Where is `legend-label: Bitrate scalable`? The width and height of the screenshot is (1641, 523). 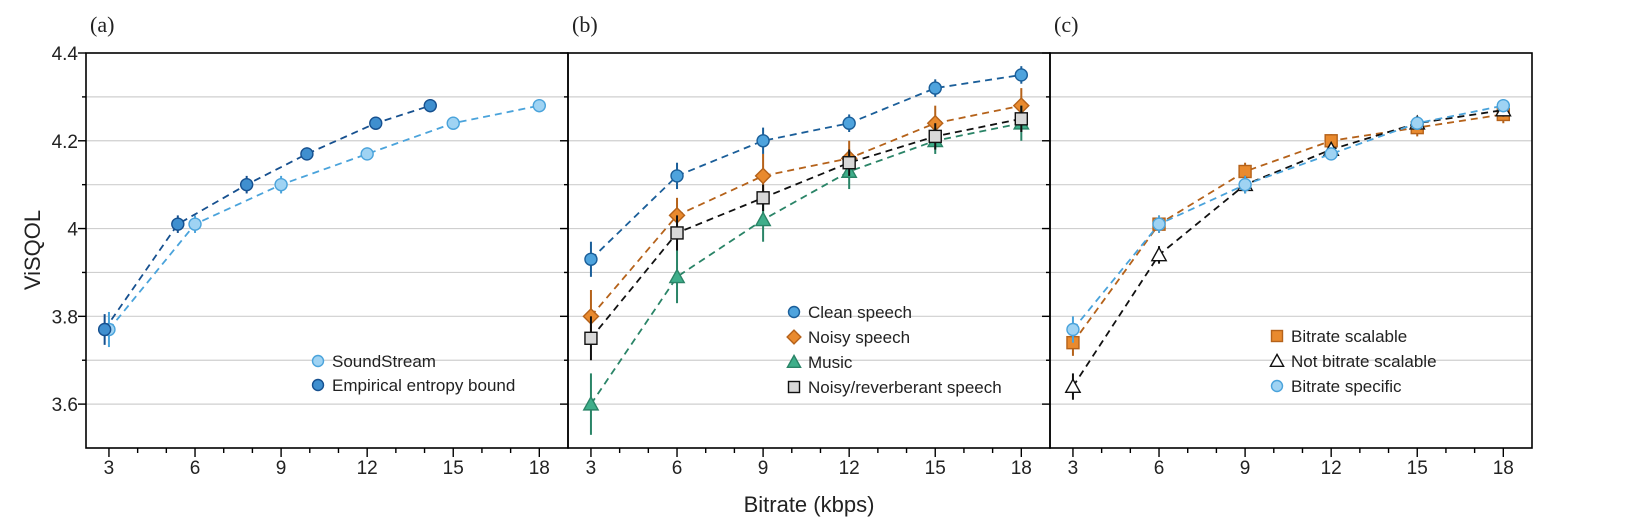 legend-label: Bitrate scalable is located at coordinates (1349, 336).